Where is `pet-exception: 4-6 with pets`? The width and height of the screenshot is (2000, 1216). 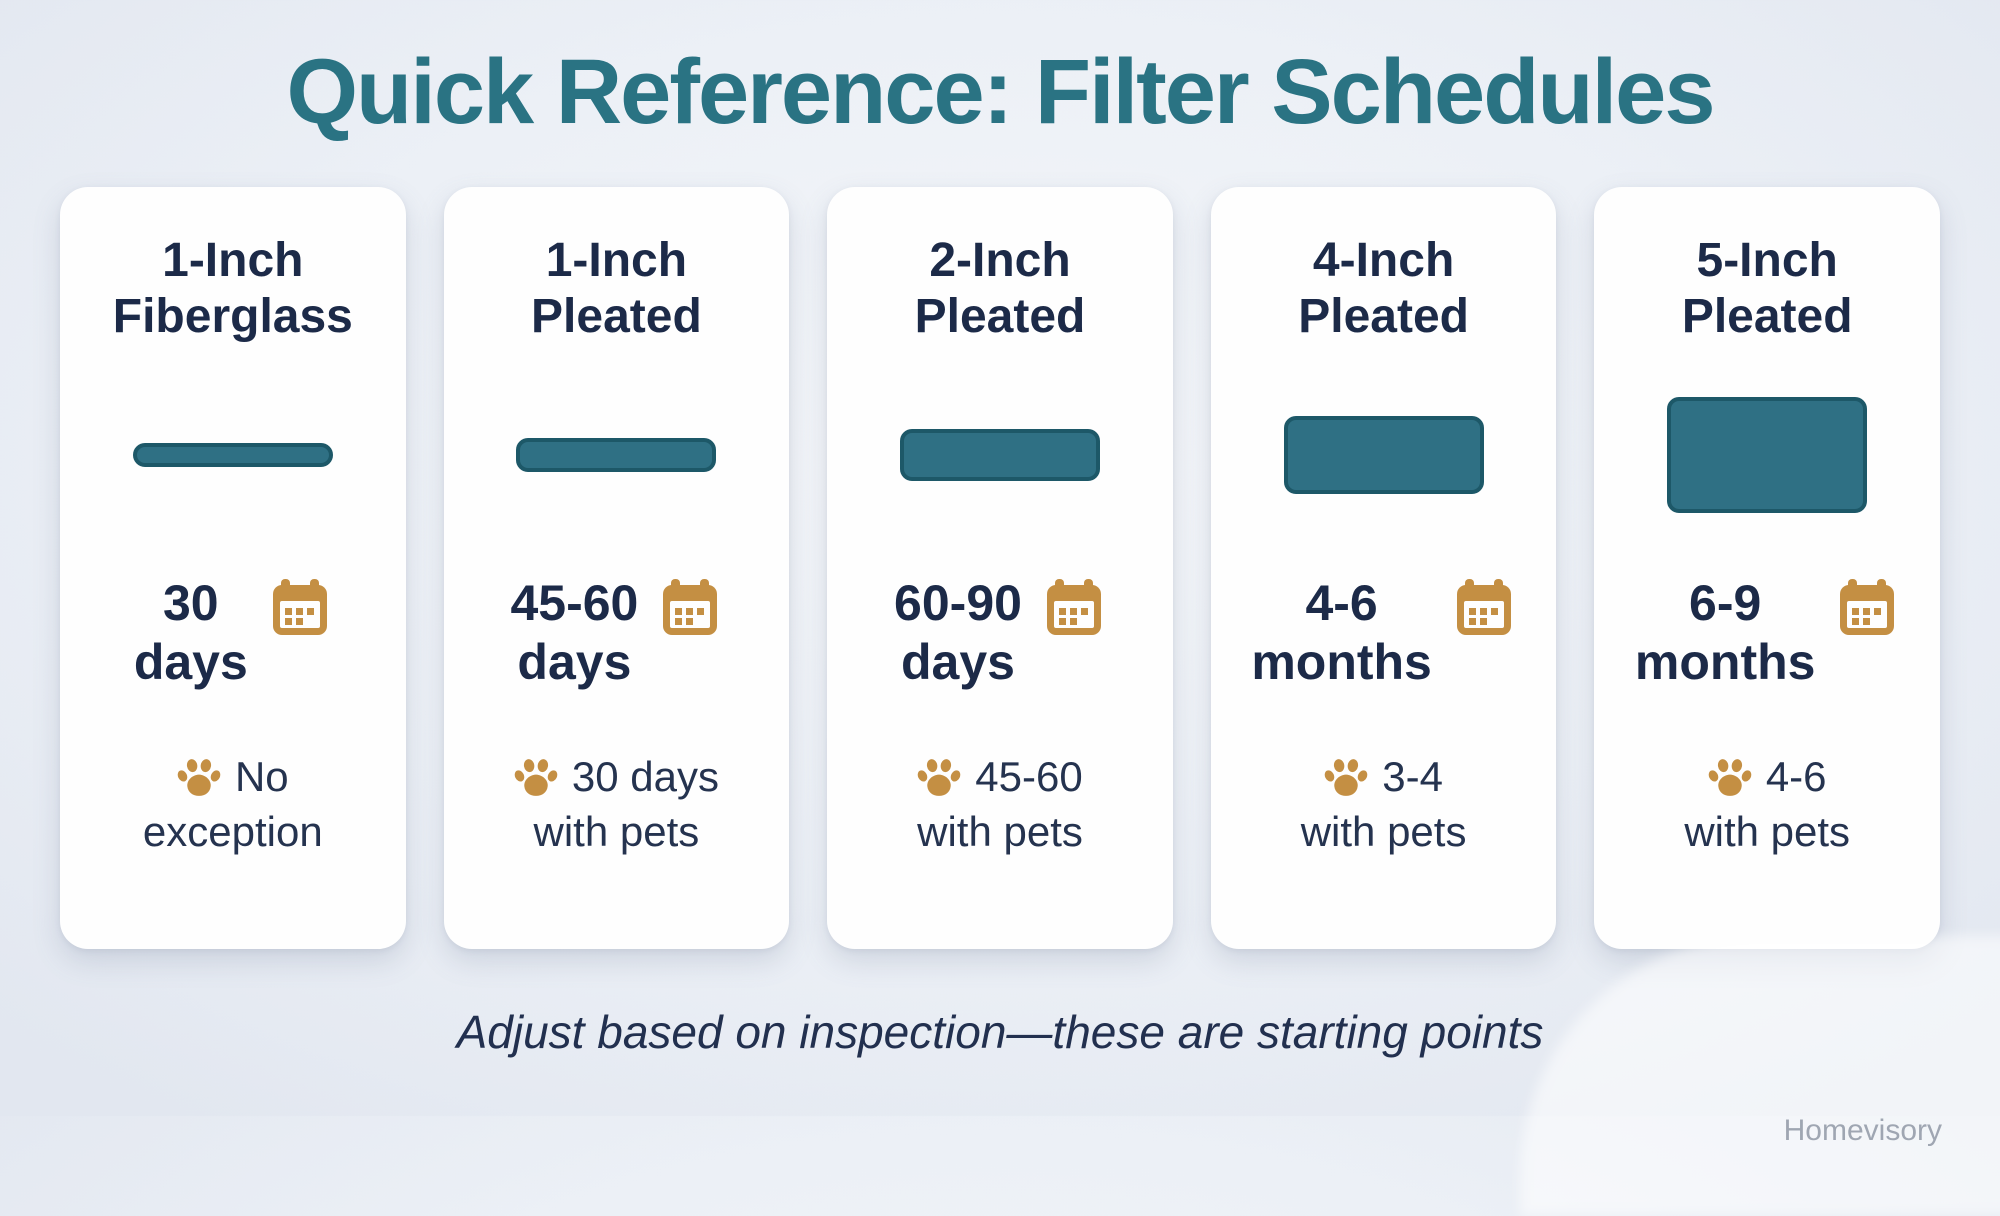
pet-exception: 4-6 with pets is located at coordinates (1767, 804).